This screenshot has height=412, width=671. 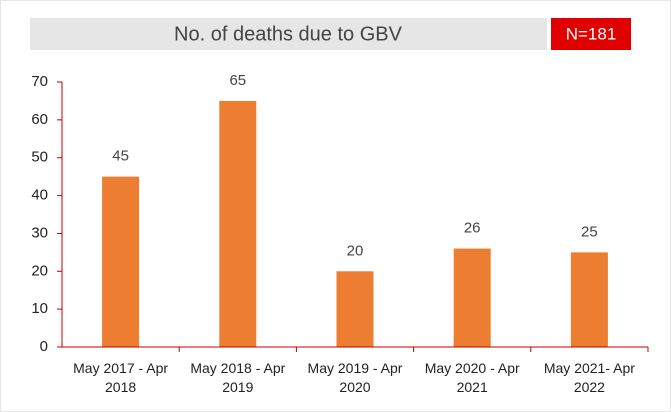 I want to click on data-label: 45, so click(x=120, y=156).